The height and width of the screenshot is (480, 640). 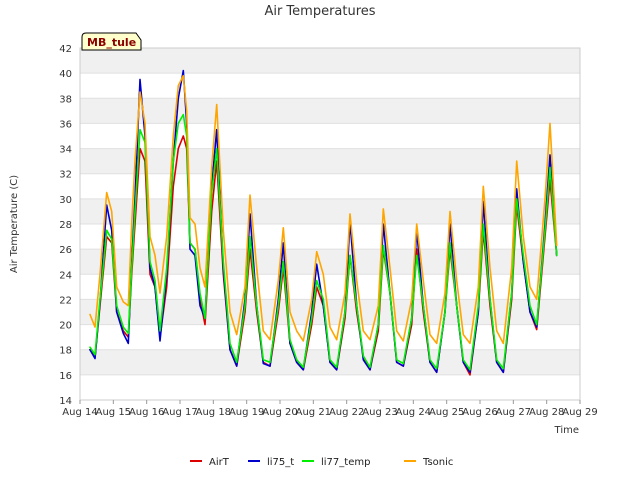 I want to click on legend-label: Tsonic, so click(x=437, y=462).